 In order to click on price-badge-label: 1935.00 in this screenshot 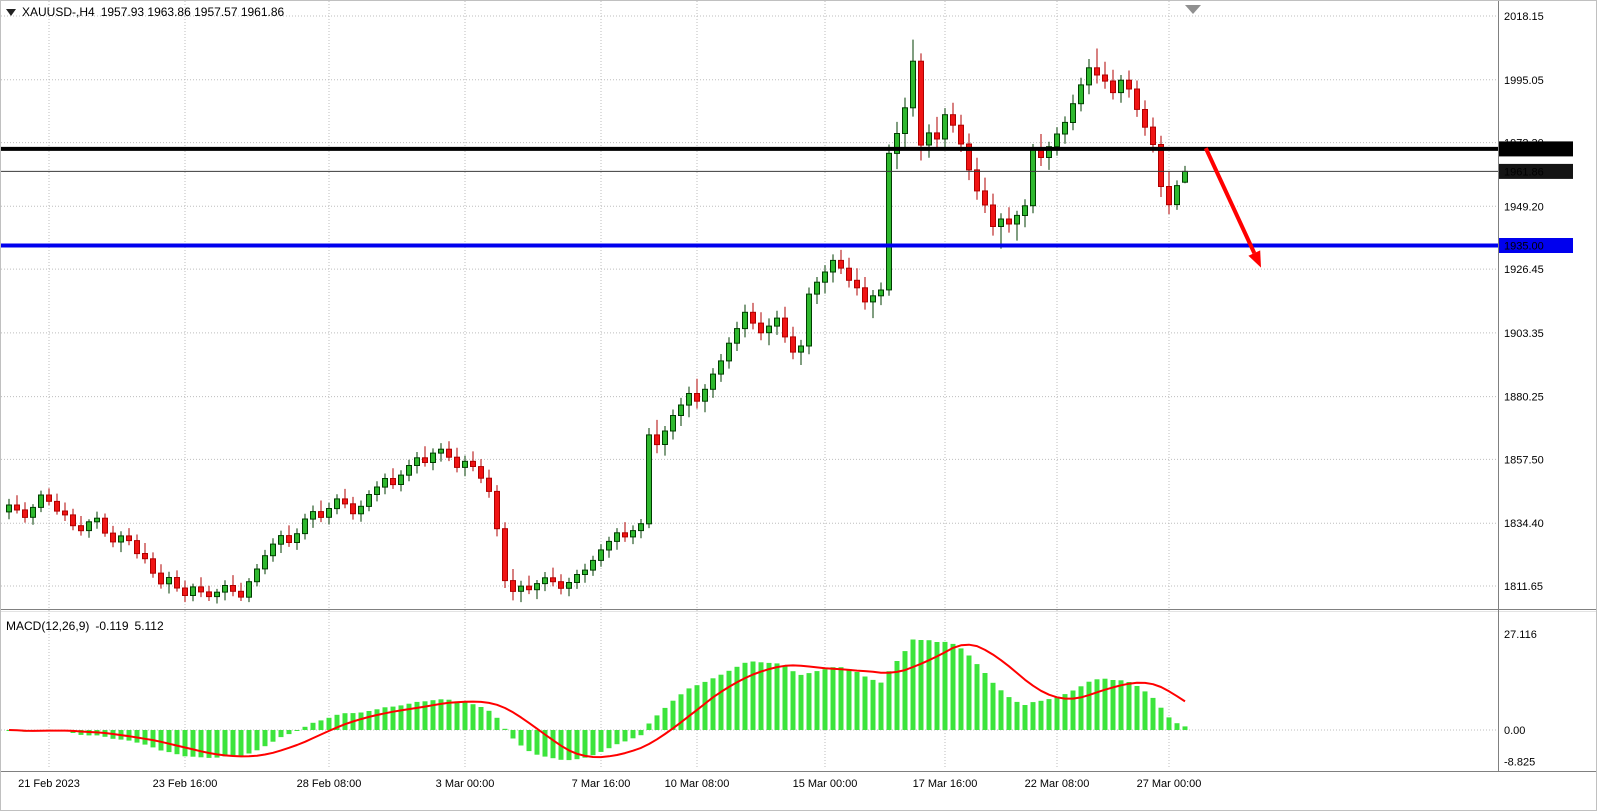, I will do `click(1524, 247)`.